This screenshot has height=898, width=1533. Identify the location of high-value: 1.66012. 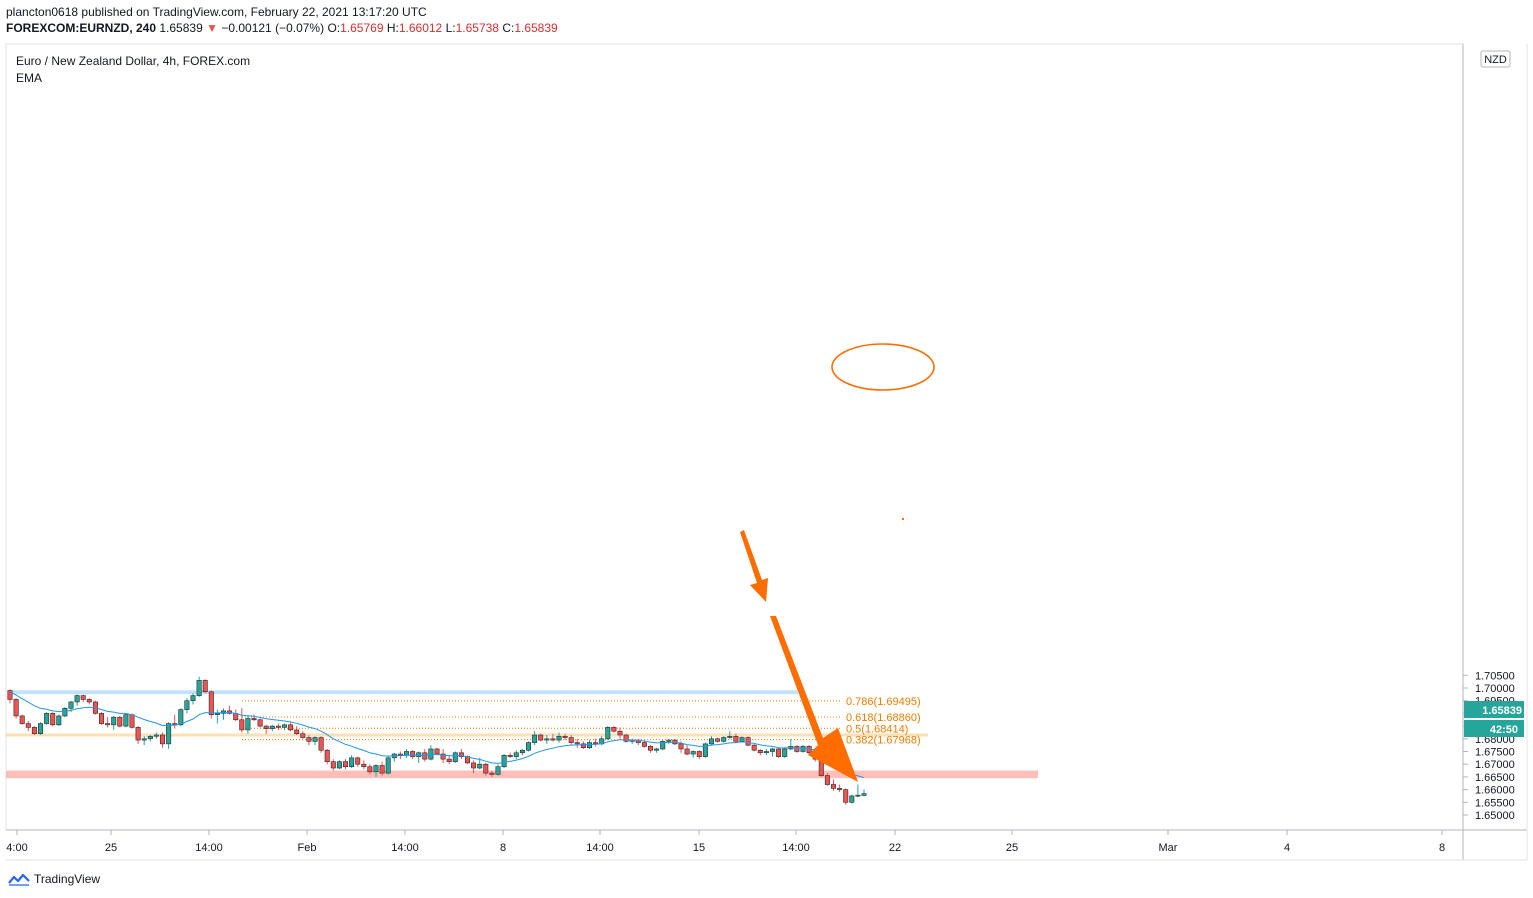
(420, 28).